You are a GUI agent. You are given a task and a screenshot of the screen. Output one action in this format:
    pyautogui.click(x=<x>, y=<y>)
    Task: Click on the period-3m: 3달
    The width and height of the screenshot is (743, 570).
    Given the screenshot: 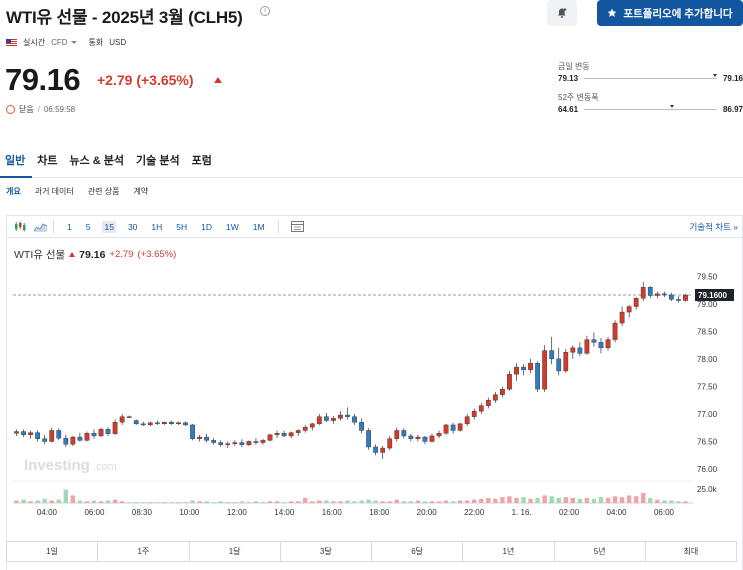 What is the action you would take?
    pyautogui.click(x=326, y=551)
    